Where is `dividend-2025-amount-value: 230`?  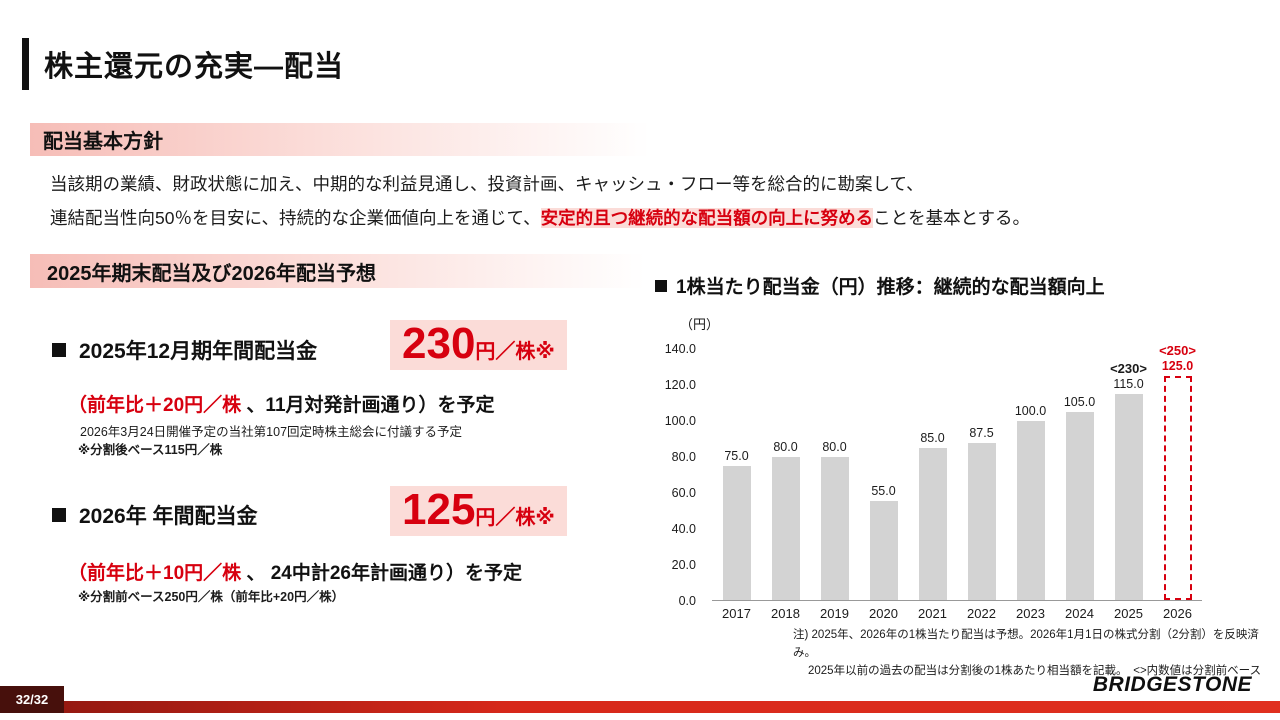
dividend-2025-amount-value: 230 is located at coordinates (439, 343).